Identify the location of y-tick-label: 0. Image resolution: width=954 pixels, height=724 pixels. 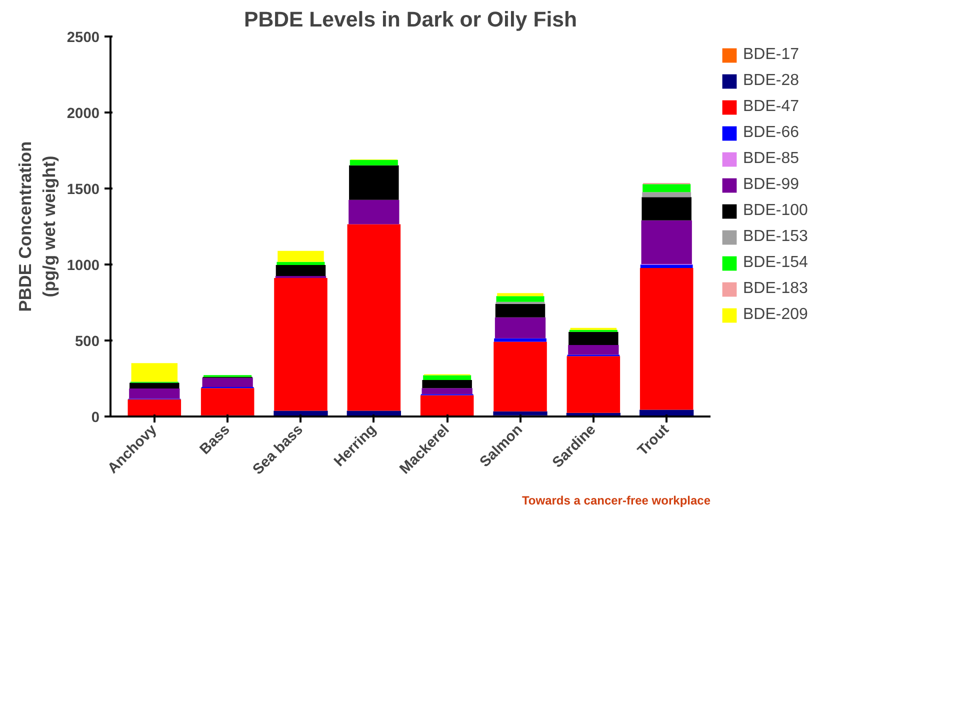
(95, 418).